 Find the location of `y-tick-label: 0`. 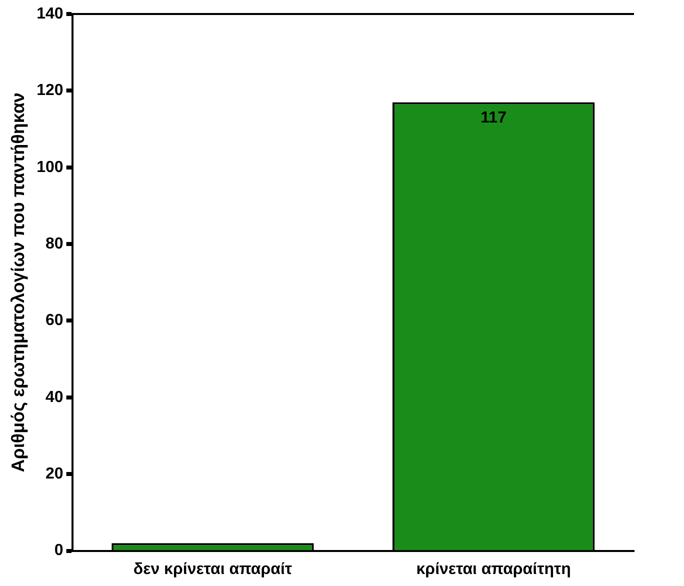

y-tick-label: 0 is located at coordinates (59, 551).